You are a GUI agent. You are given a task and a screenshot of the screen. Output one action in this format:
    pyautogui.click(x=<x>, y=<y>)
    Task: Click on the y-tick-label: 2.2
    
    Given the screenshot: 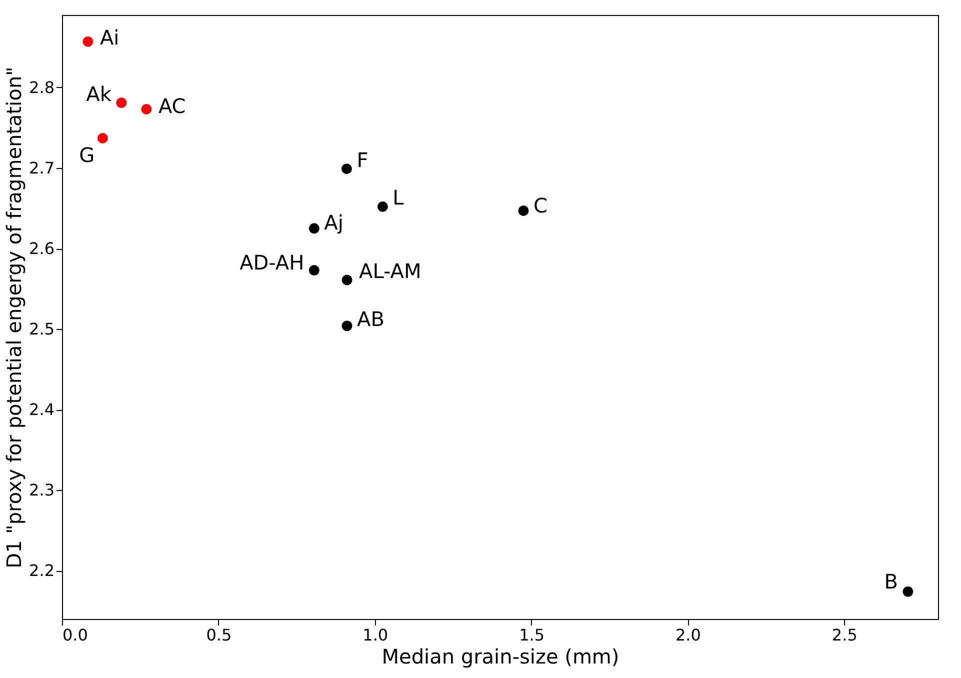 What is the action you would take?
    pyautogui.click(x=41, y=570)
    